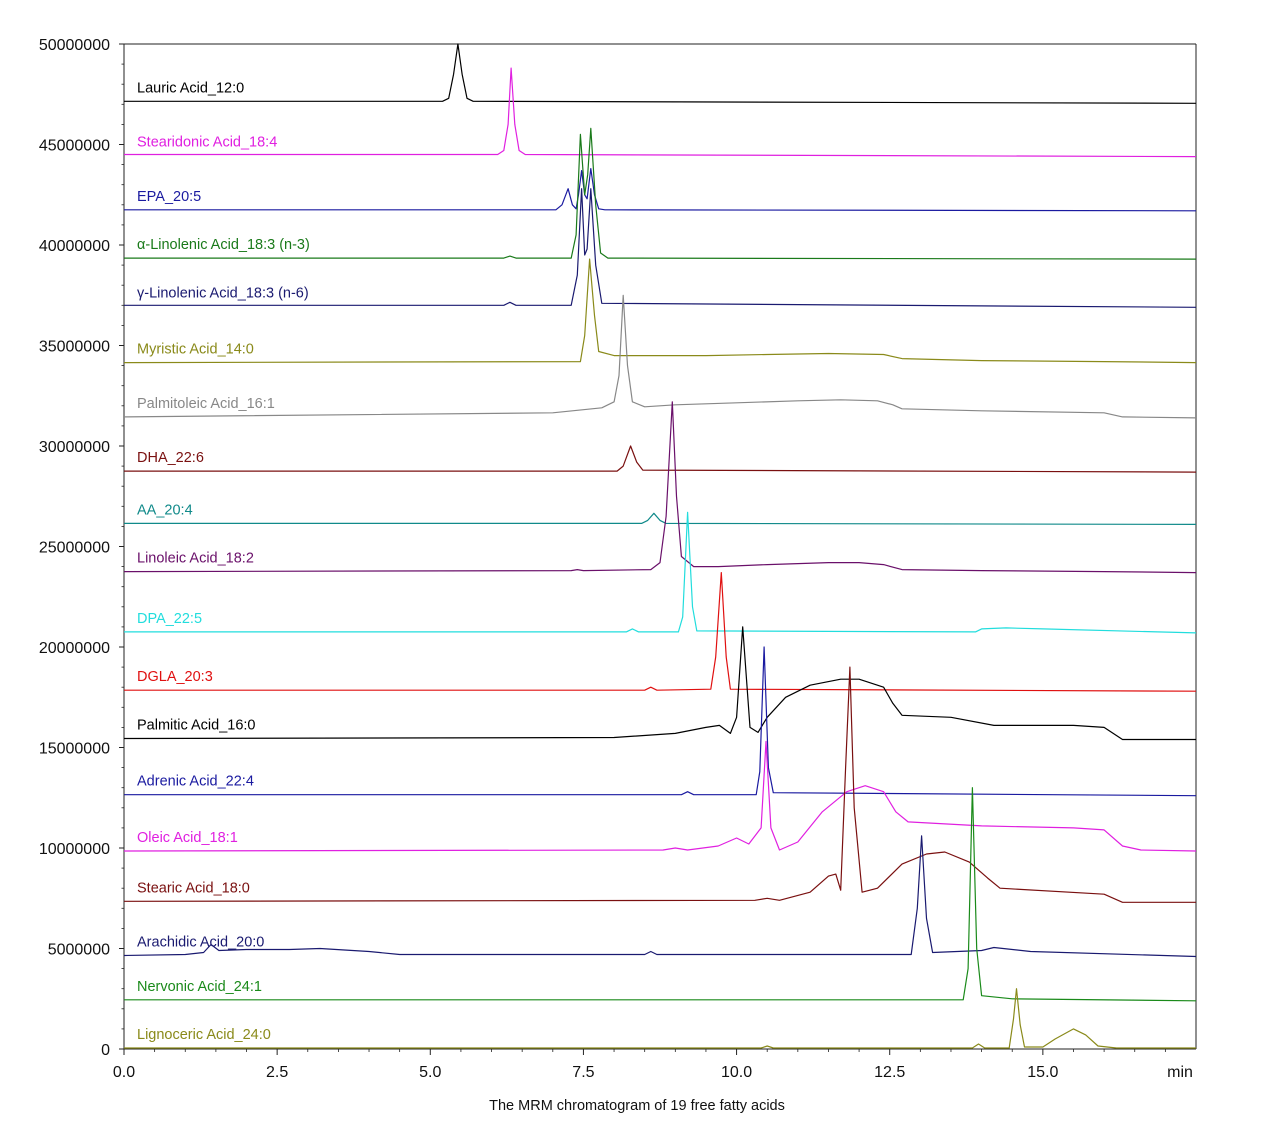  What do you see at coordinates (583, 1072) in the screenshot?
I see `x-tick-label: 7.5` at bounding box center [583, 1072].